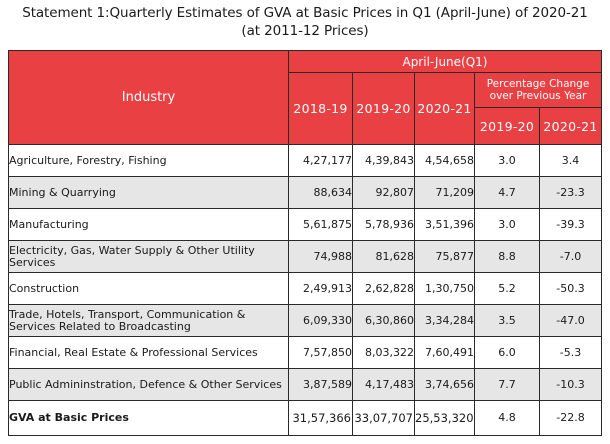 The width and height of the screenshot is (610, 444). I want to click on value-2020-21-cell: 4,54,658, so click(444, 160).